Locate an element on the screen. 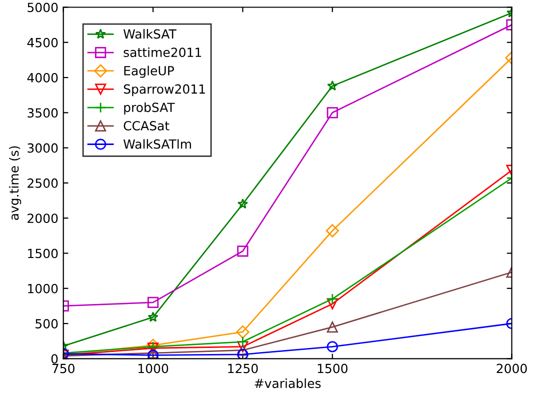  x-tick-label: 1250 is located at coordinates (243, 369).